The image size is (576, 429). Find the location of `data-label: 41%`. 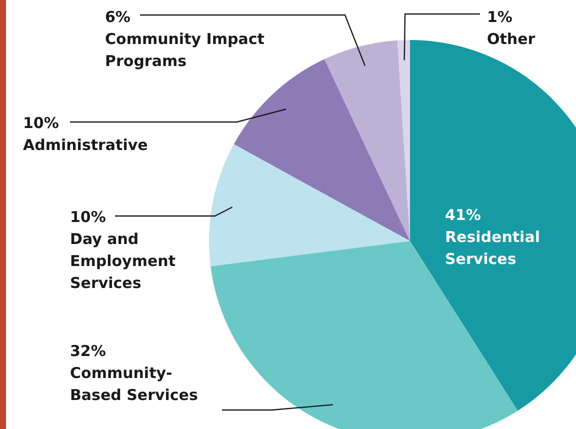

data-label: 41% is located at coordinates (463, 215).